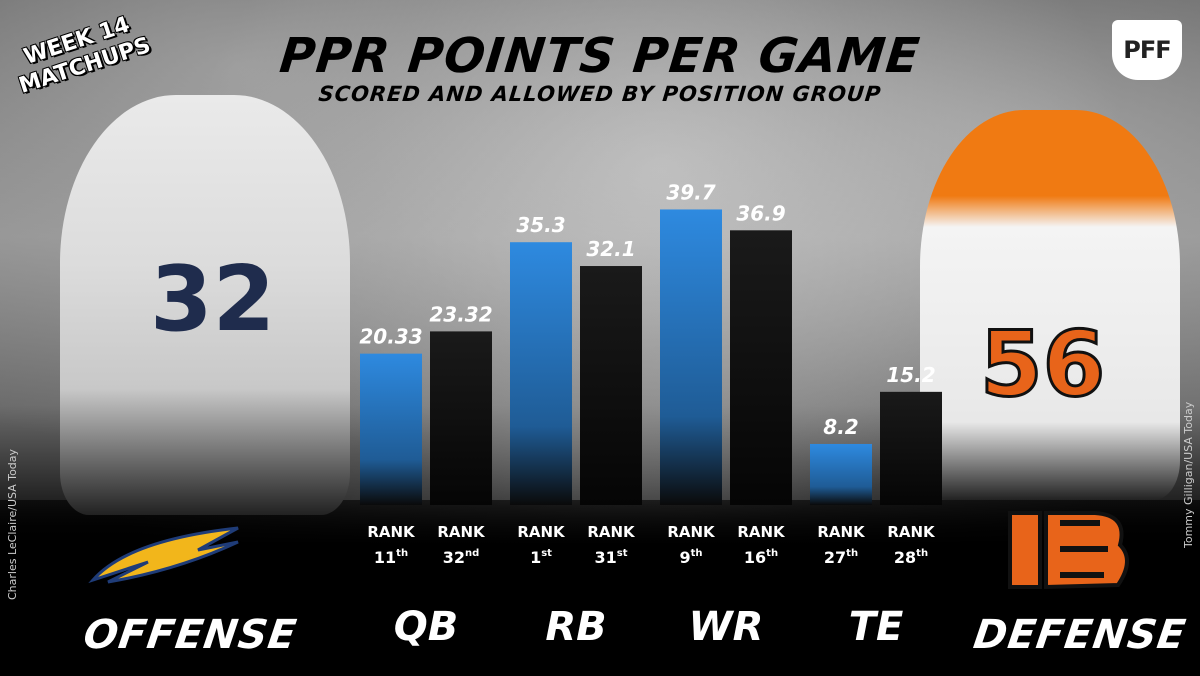 This screenshot has height=676, width=1200. What do you see at coordinates (540, 225) in the screenshot?
I see `value-label-offense-rb: 35.3` at bounding box center [540, 225].